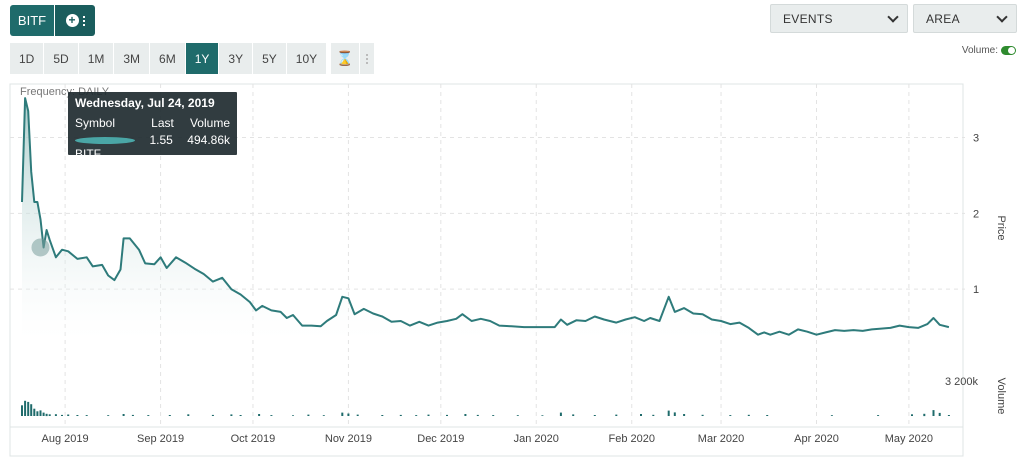 The width and height of the screenshot is (1024, 467). I want to click on chart-type-dropdown: AREA, so click(965, 18).